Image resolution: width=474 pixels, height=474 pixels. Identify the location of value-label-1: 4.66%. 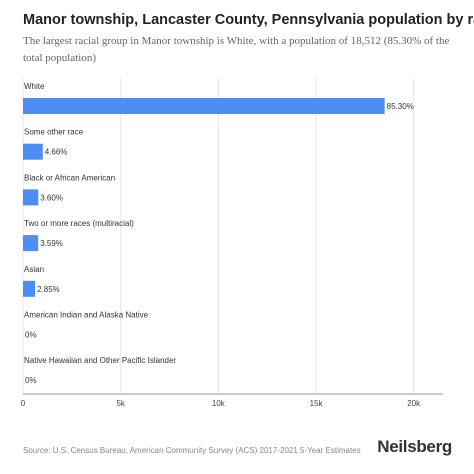
(56, 152).